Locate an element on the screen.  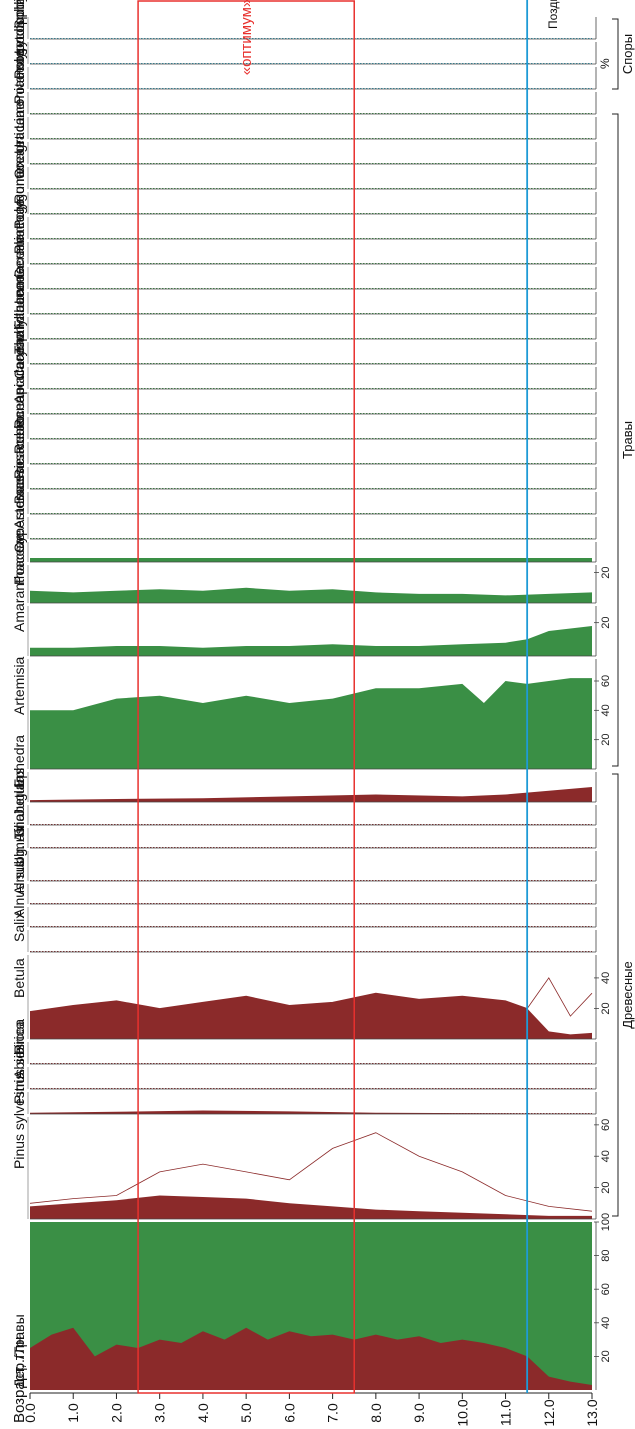
taxon-label-onagraceae: Onagraceae is located at coordinates (19, 140).